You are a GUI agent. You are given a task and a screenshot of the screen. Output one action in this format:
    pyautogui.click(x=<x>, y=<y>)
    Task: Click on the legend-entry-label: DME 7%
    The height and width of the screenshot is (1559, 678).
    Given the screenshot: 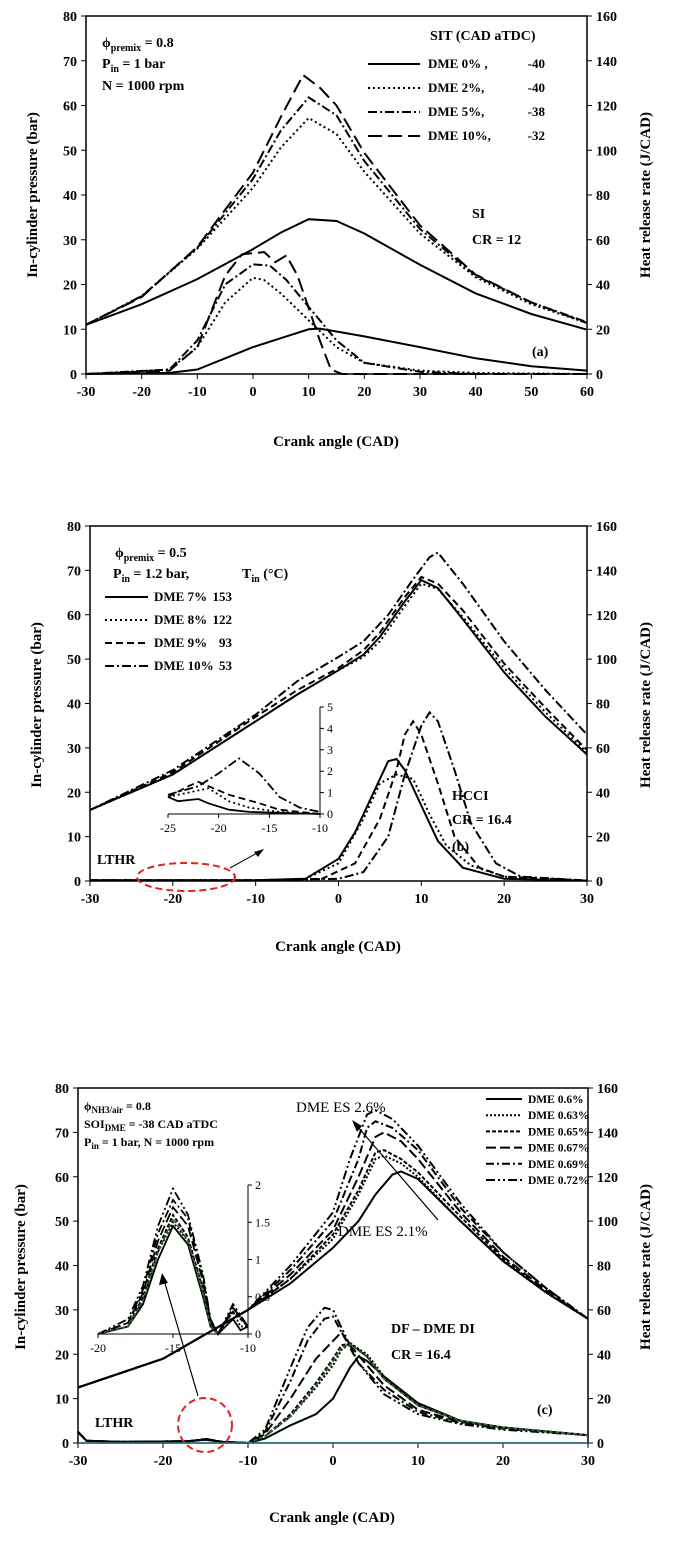 What is the action you would take?
    pyautogui.click(x=180, y=596)
    